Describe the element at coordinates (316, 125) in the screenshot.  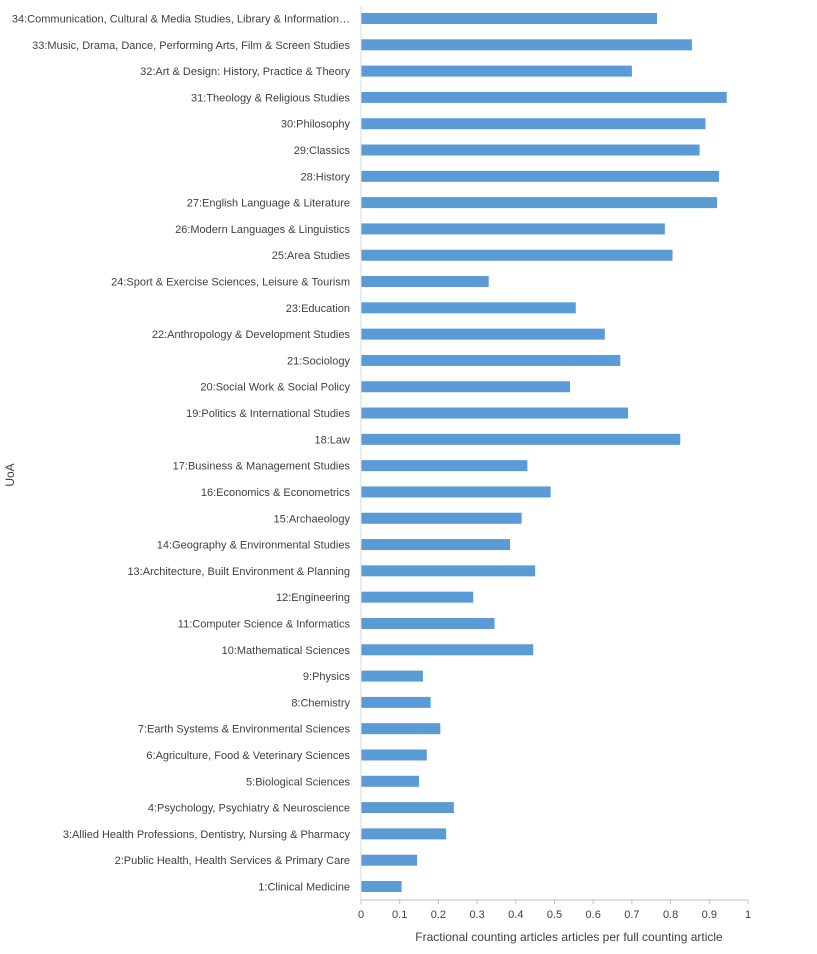
I see `category-label: 30:Philosophy` at that location.